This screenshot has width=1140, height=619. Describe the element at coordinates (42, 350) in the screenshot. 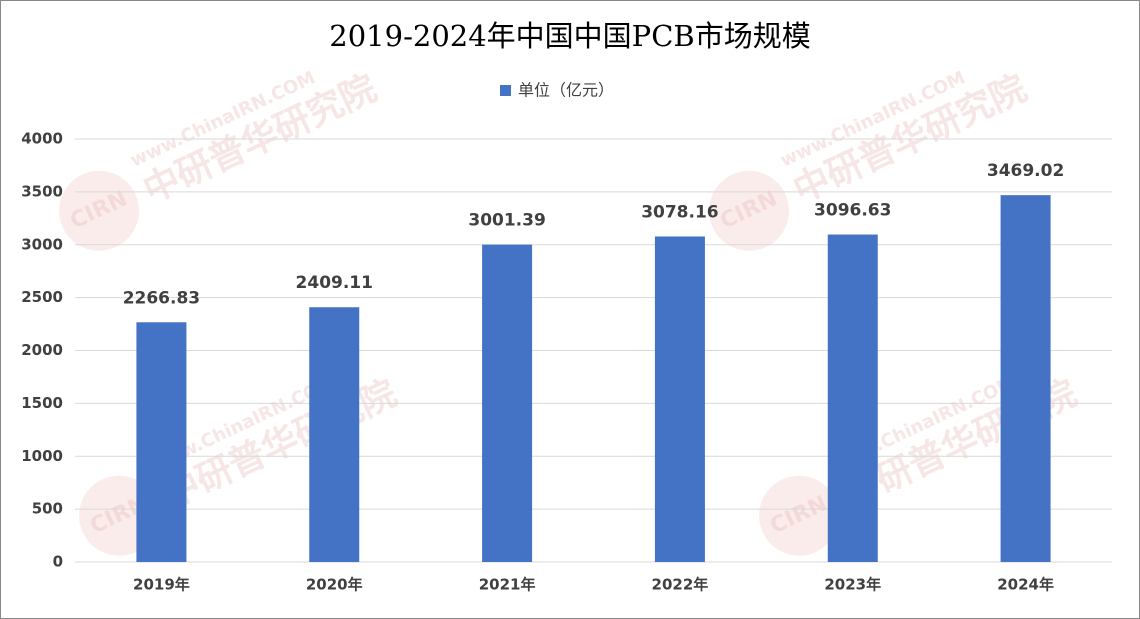

I see `y-tick-label: 2000` at that location.